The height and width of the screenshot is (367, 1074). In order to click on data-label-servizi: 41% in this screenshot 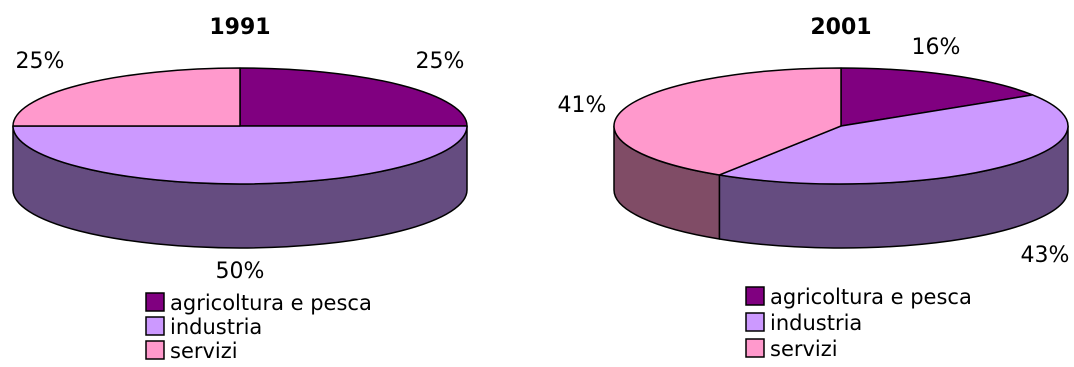, I will do `click(582, 105)`.